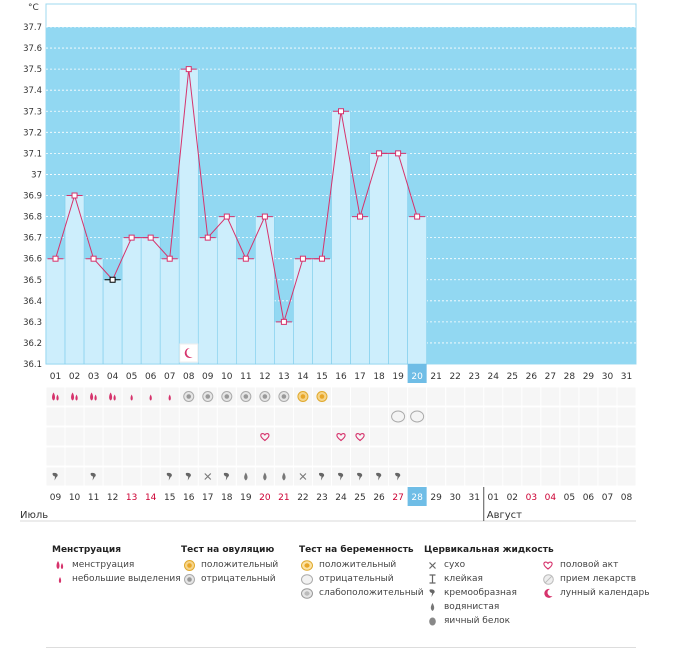 This screenshot has width=675, height=650. Describe the element at coordinates (361, 593) in the screenshot. I see `legend-item: слабоположительный` at that location.